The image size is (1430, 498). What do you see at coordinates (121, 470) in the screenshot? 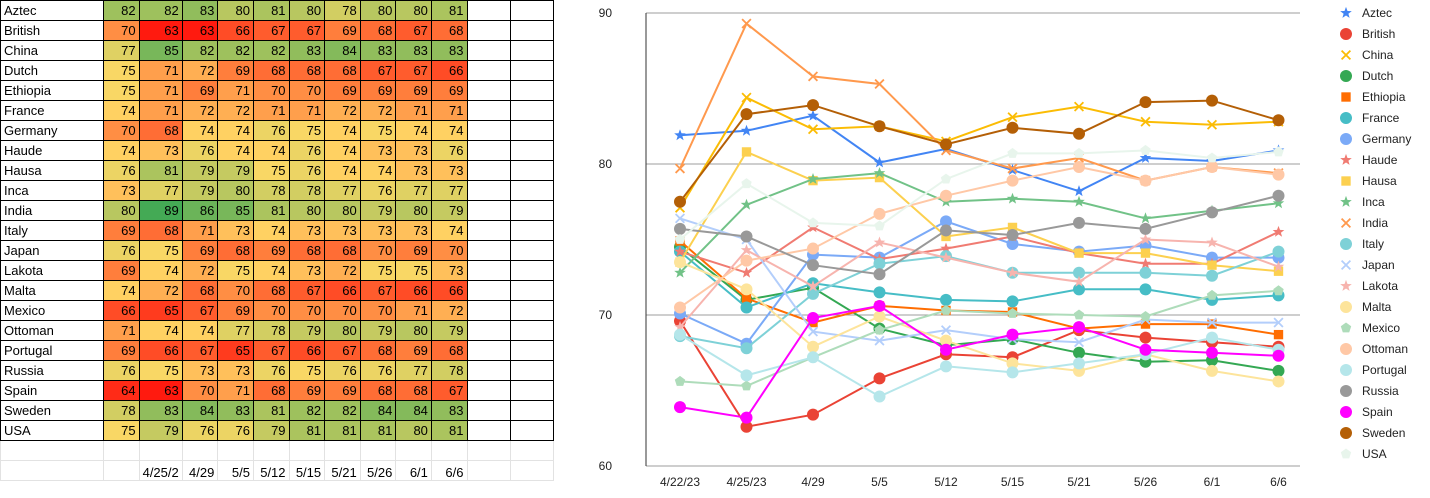
I see `date-cell` at bounding box center [121, 470].